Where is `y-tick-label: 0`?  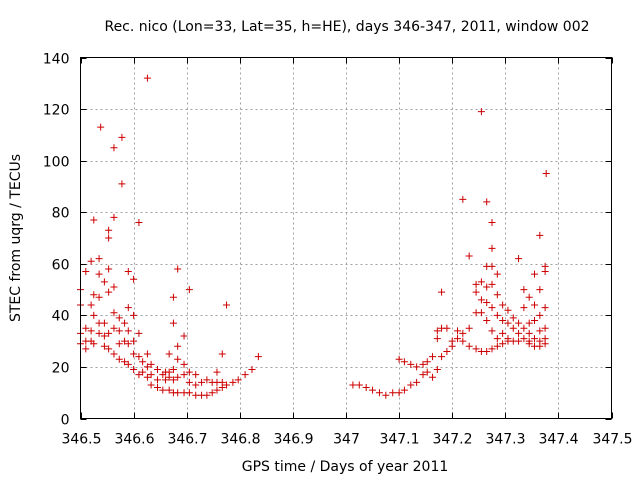 y-tick-label: 0 is located at coordinates (65, 421).